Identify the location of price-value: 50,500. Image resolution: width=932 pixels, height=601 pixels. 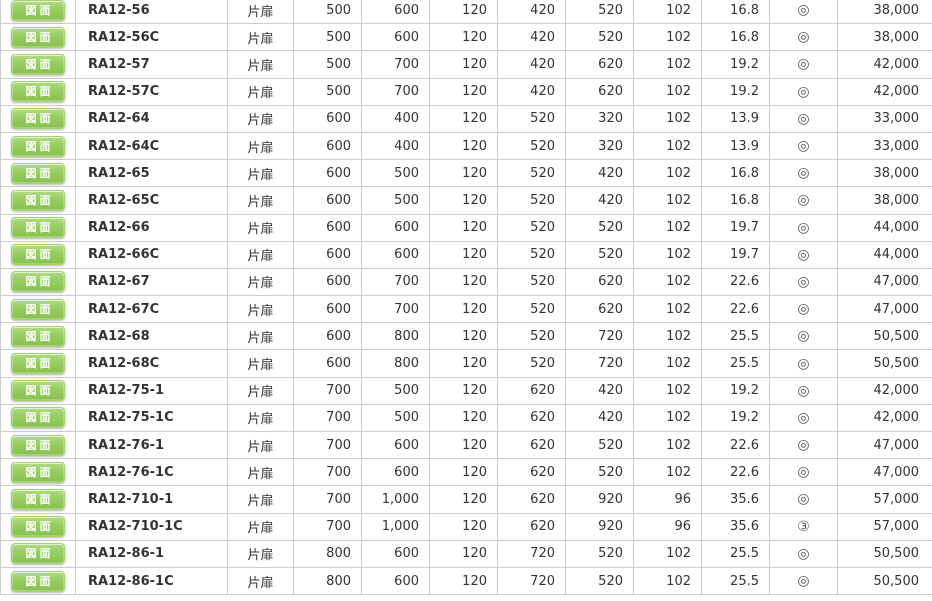
(884, 553).